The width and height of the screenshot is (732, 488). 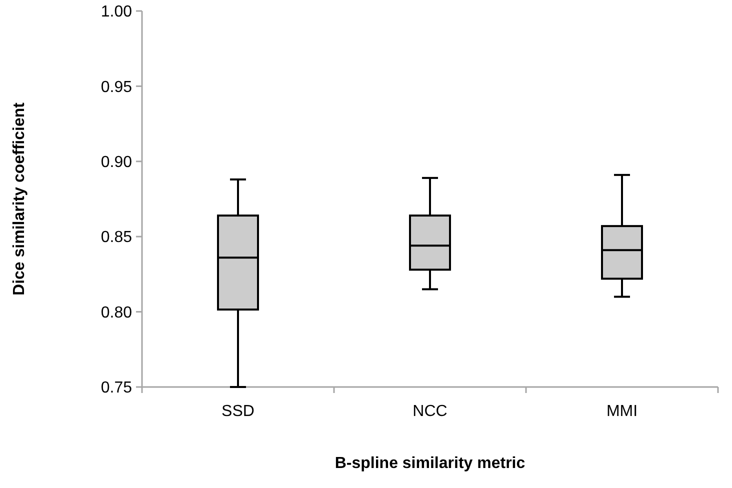 I want to click on y-tick-label: 0.90, so click(x=116, y=162).